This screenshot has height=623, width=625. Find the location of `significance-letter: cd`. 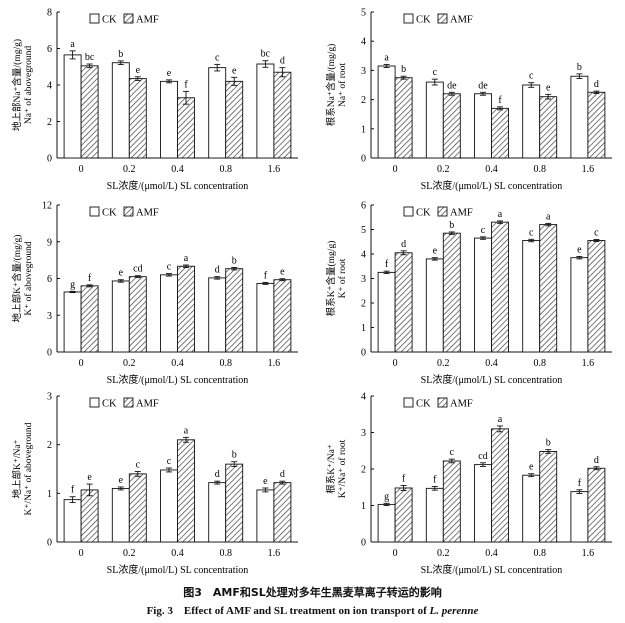

significance-letter: cd is located at coordinates (137, 269).